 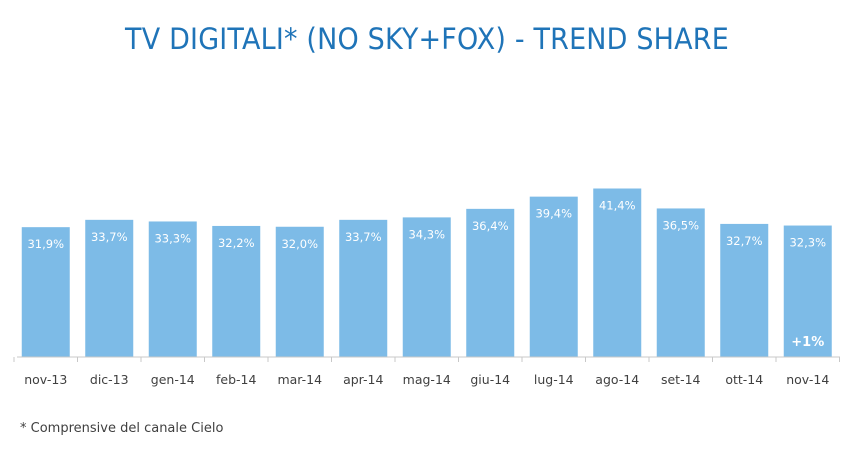 What do you see at coordinates (617, 206) in the screenshot?
I see `data-label-ago-14: 41,4%` at bounding box center [617, 206].